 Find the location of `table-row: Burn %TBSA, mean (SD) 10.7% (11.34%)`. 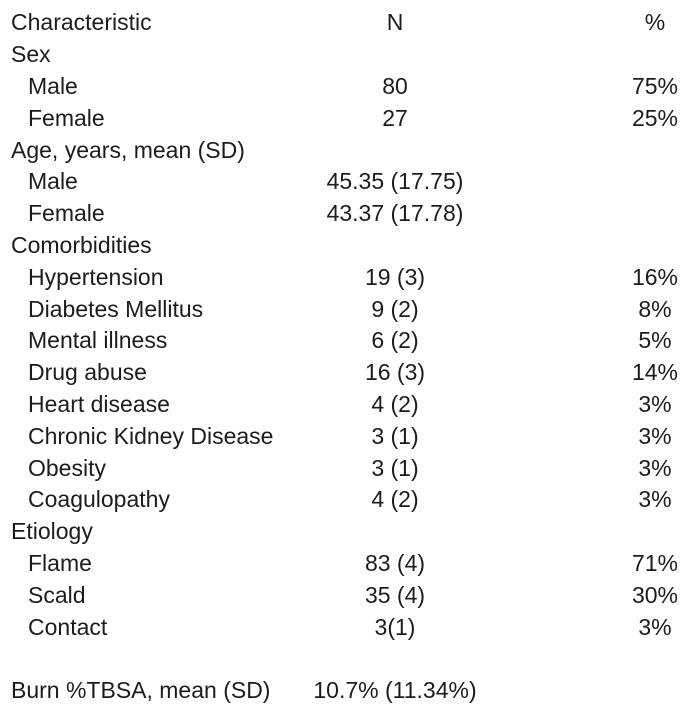

table-row: Burn %TBSA, mean (SD) 10.7% (11.34%) is located at coordinates (343, 691).